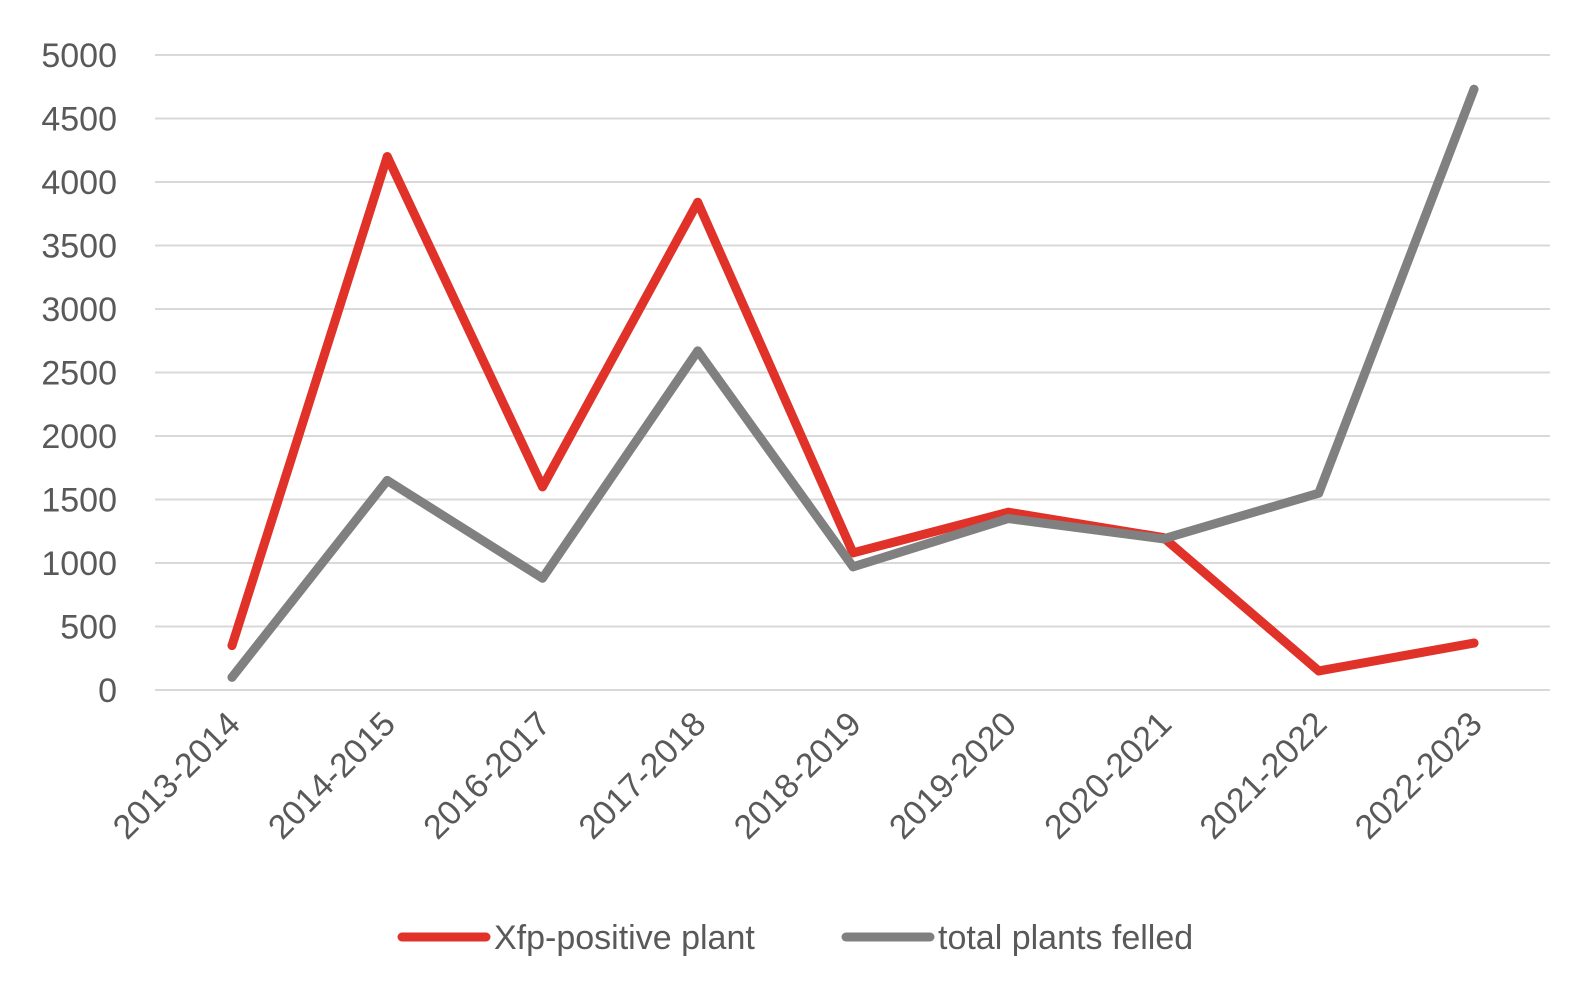 The height and width of the screenshot is (989, 1580). I want to click on y-tick-label: 4500, so click(79, 120).